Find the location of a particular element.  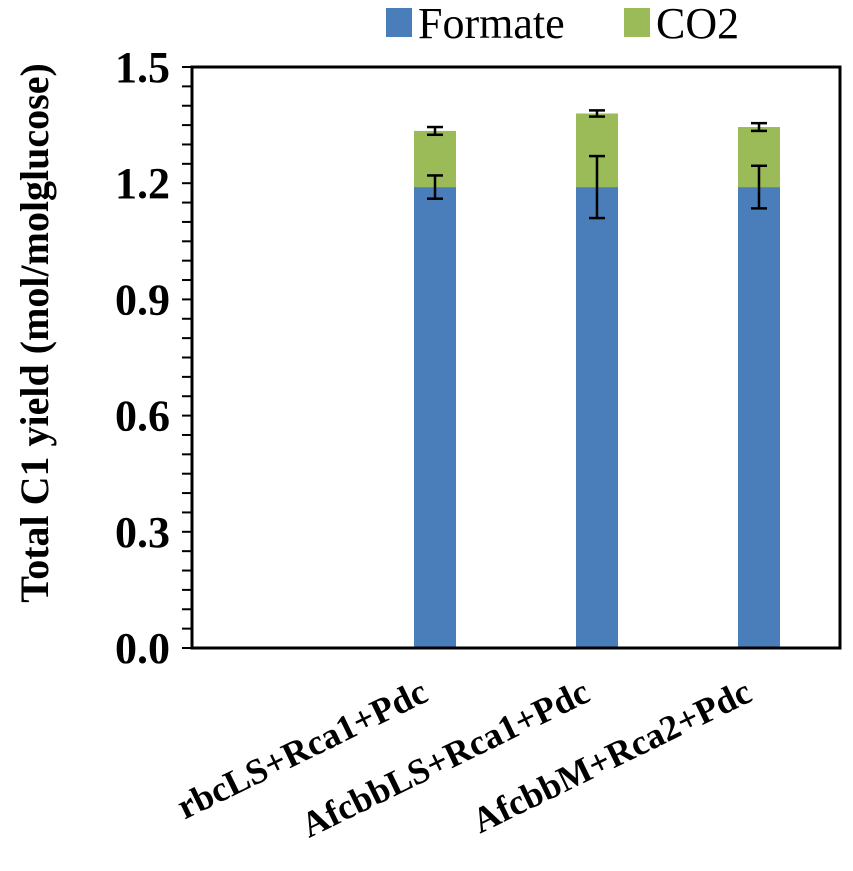

y-tick-label: 0.9 is located at coordinates (142, 299).